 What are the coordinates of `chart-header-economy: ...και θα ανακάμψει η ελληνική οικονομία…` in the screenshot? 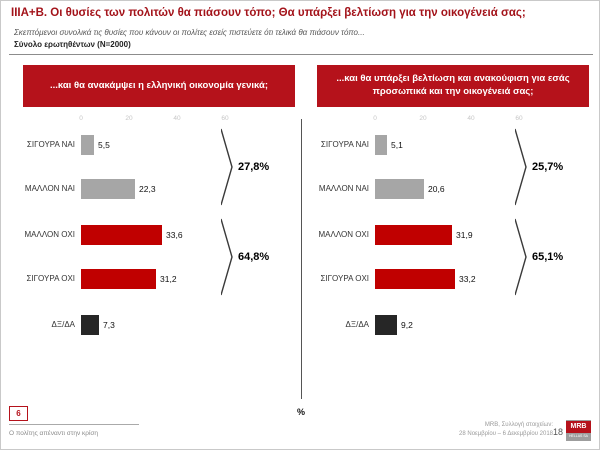 It's located at (159, 86).